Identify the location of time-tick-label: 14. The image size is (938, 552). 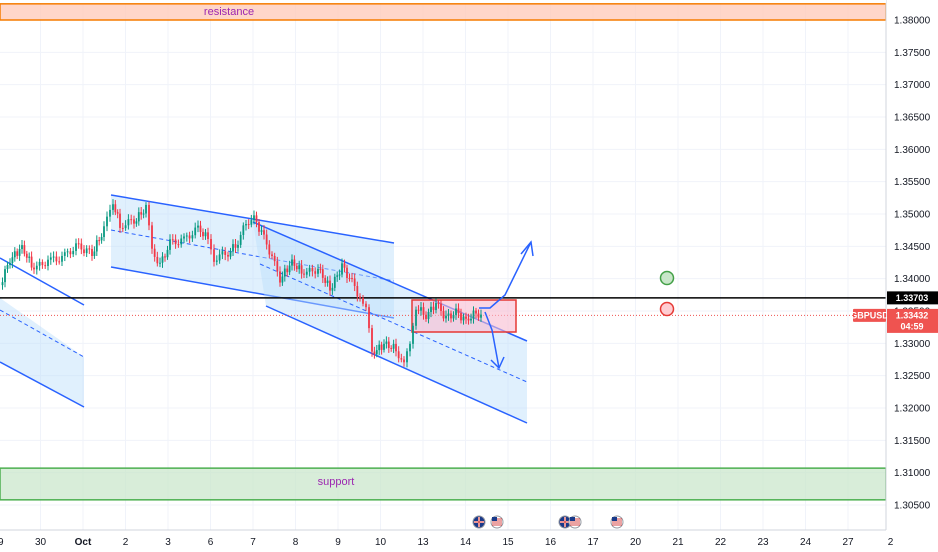
(466, 542).